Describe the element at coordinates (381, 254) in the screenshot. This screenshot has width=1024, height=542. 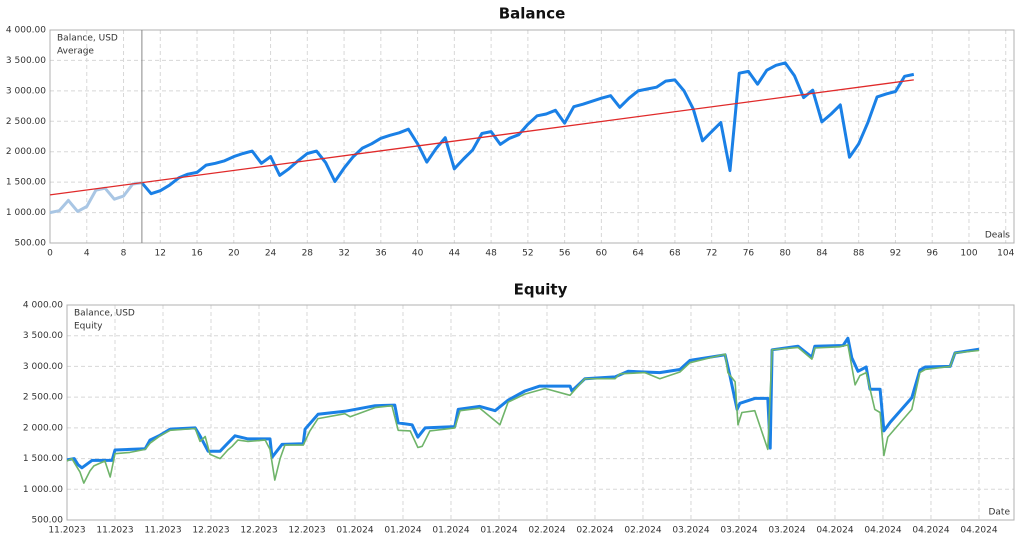
I see `x-tick-label: 36` at that location.